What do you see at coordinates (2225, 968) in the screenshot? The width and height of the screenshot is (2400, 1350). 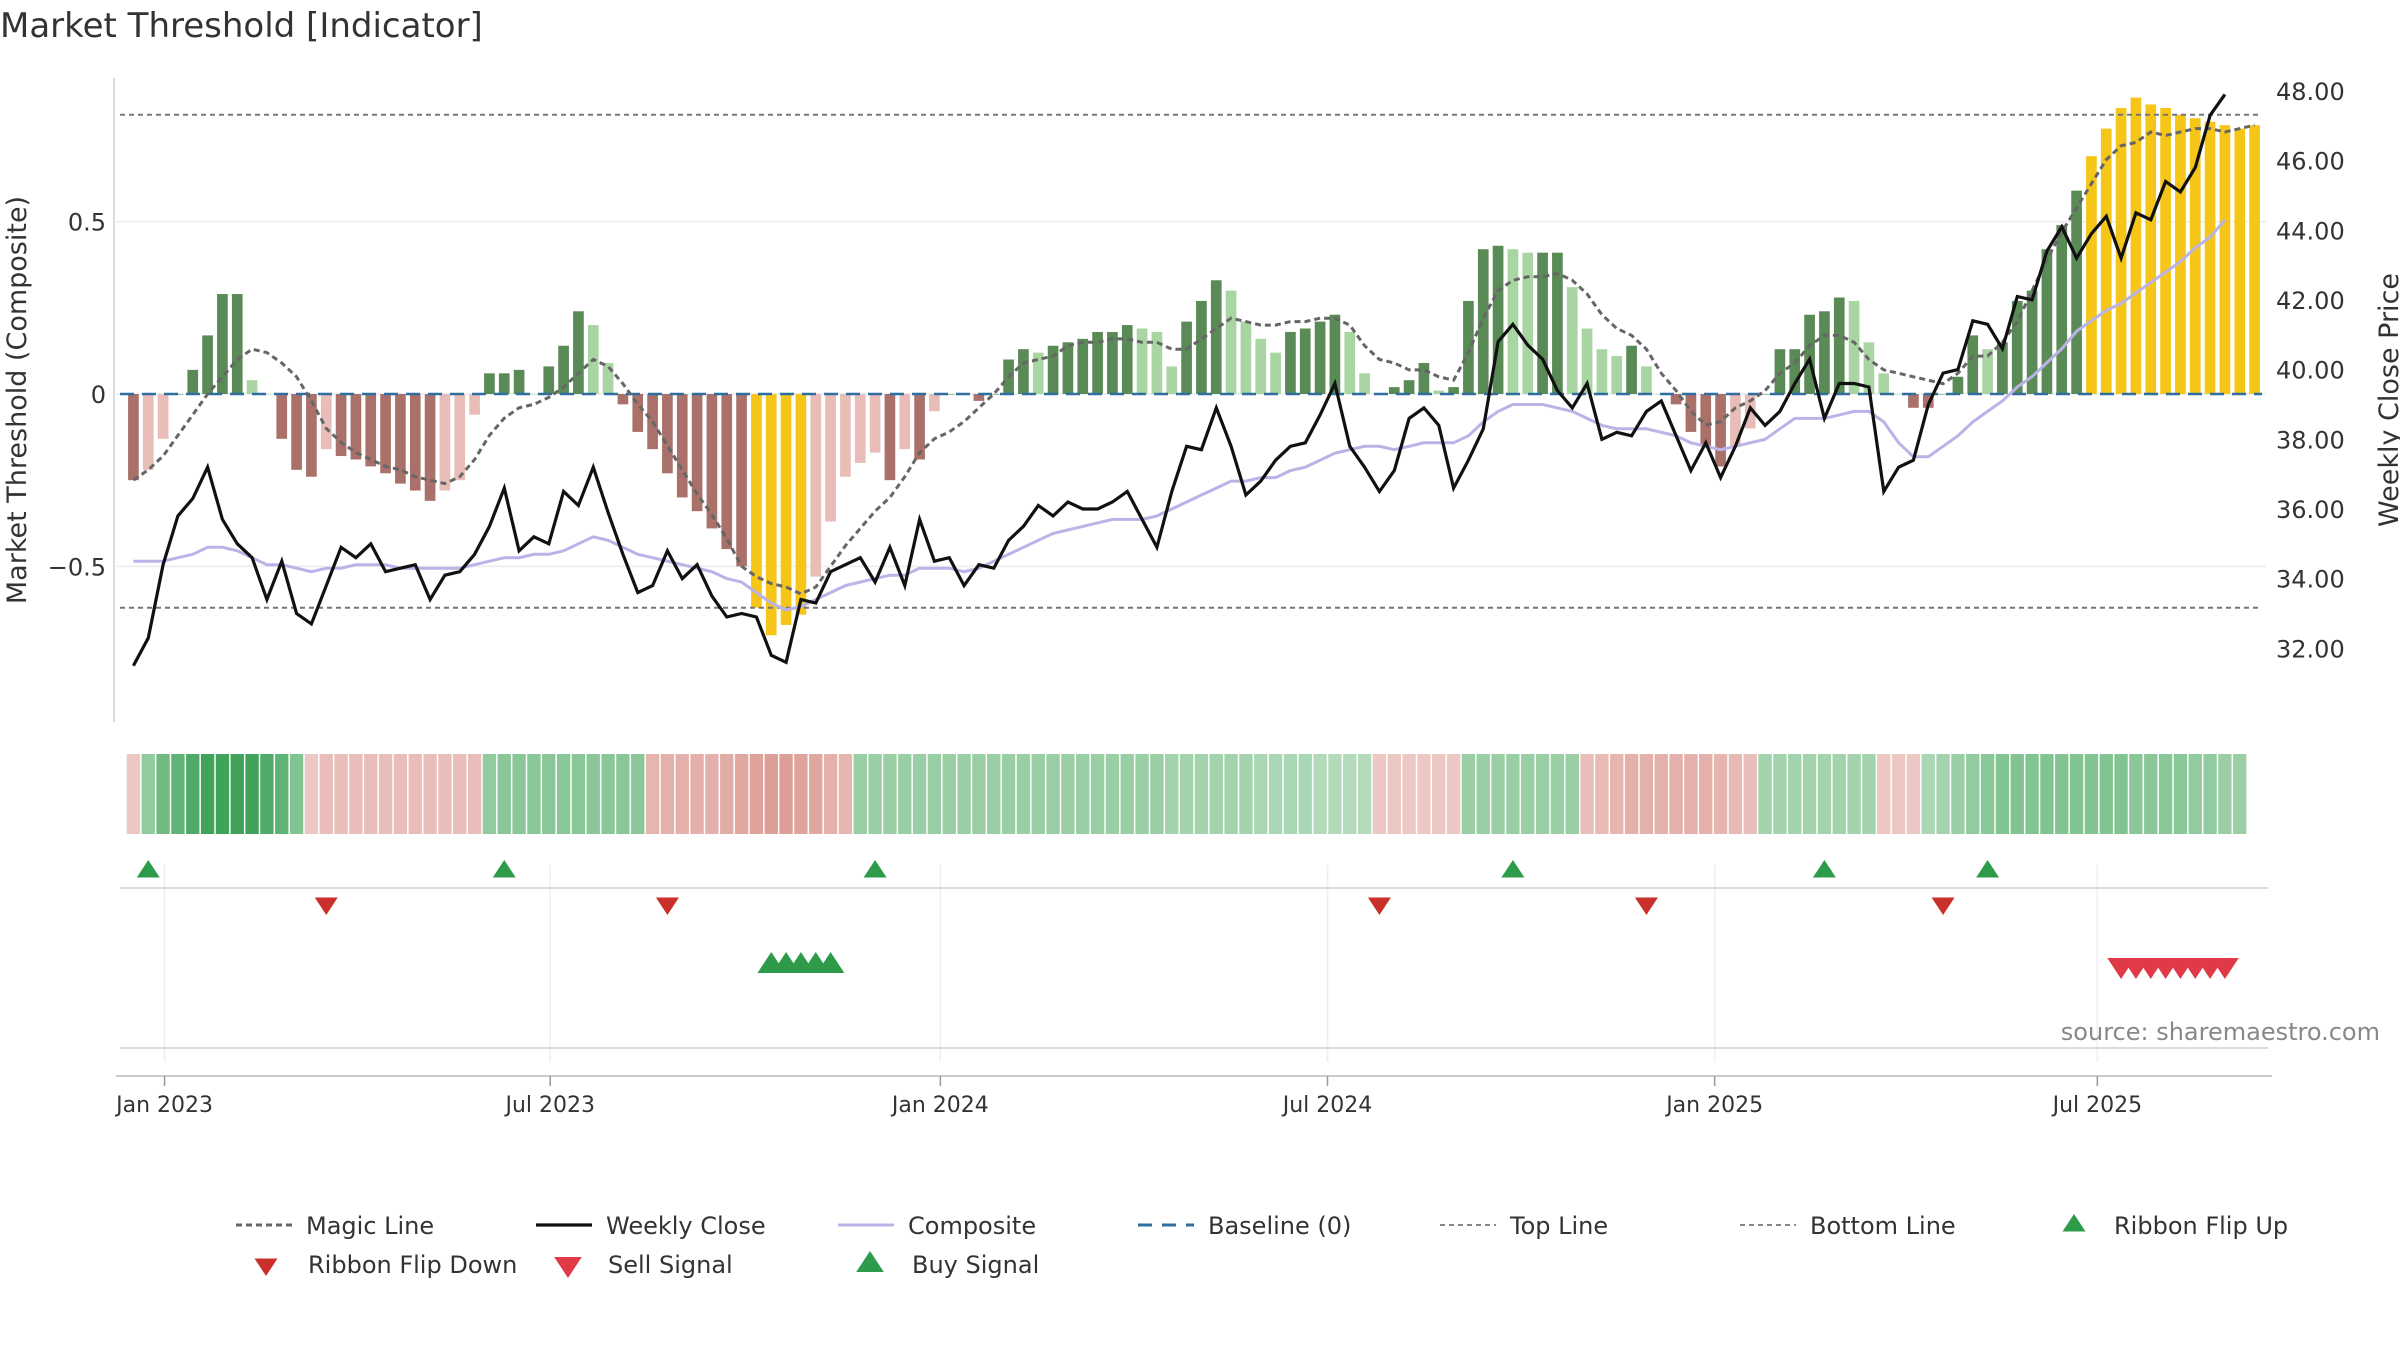 I see `sell-signal-marker` at bounding box center [2225, 968].